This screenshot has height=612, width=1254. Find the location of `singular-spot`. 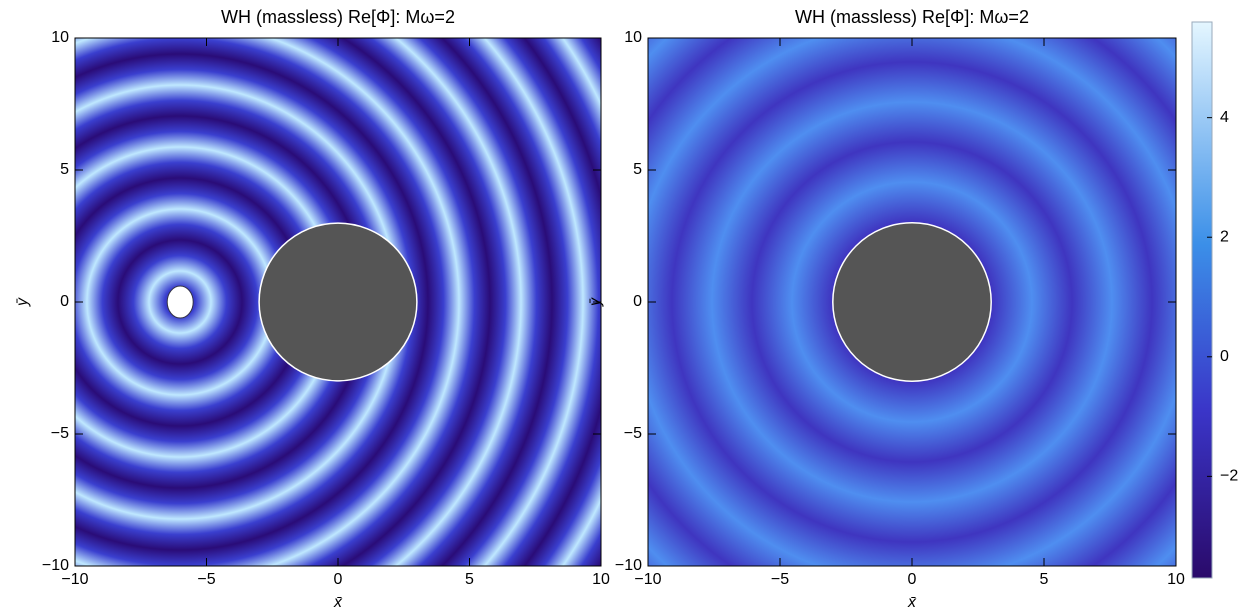

singular-spot is located at coordinates (180, 302).